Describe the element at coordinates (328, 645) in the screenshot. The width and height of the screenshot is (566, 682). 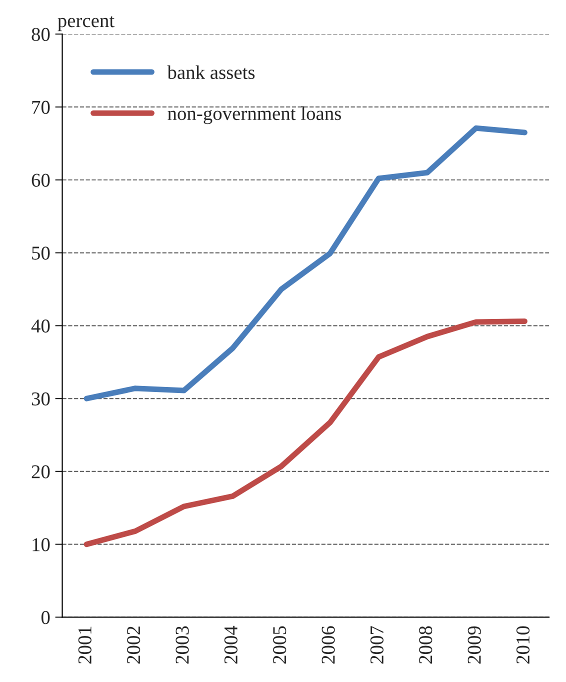
I see `x-tick-label: 2006` at that location.